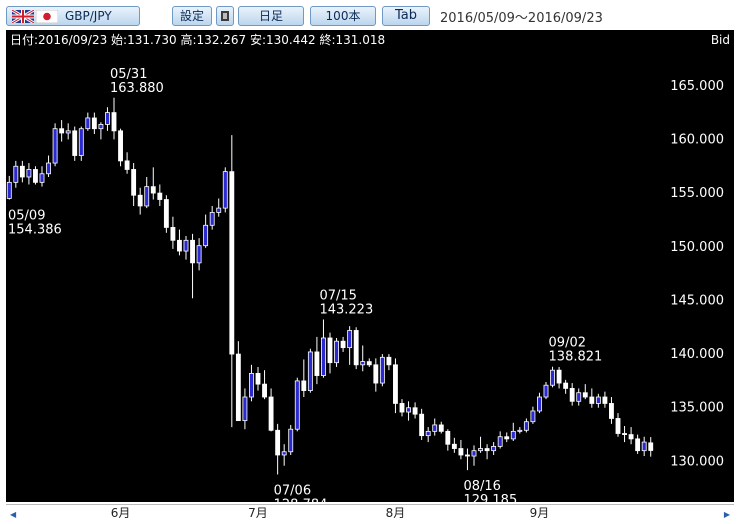 This screenshot has width=738, height=524. I want to click on annotation-value: 154.386, so click(35, 230).